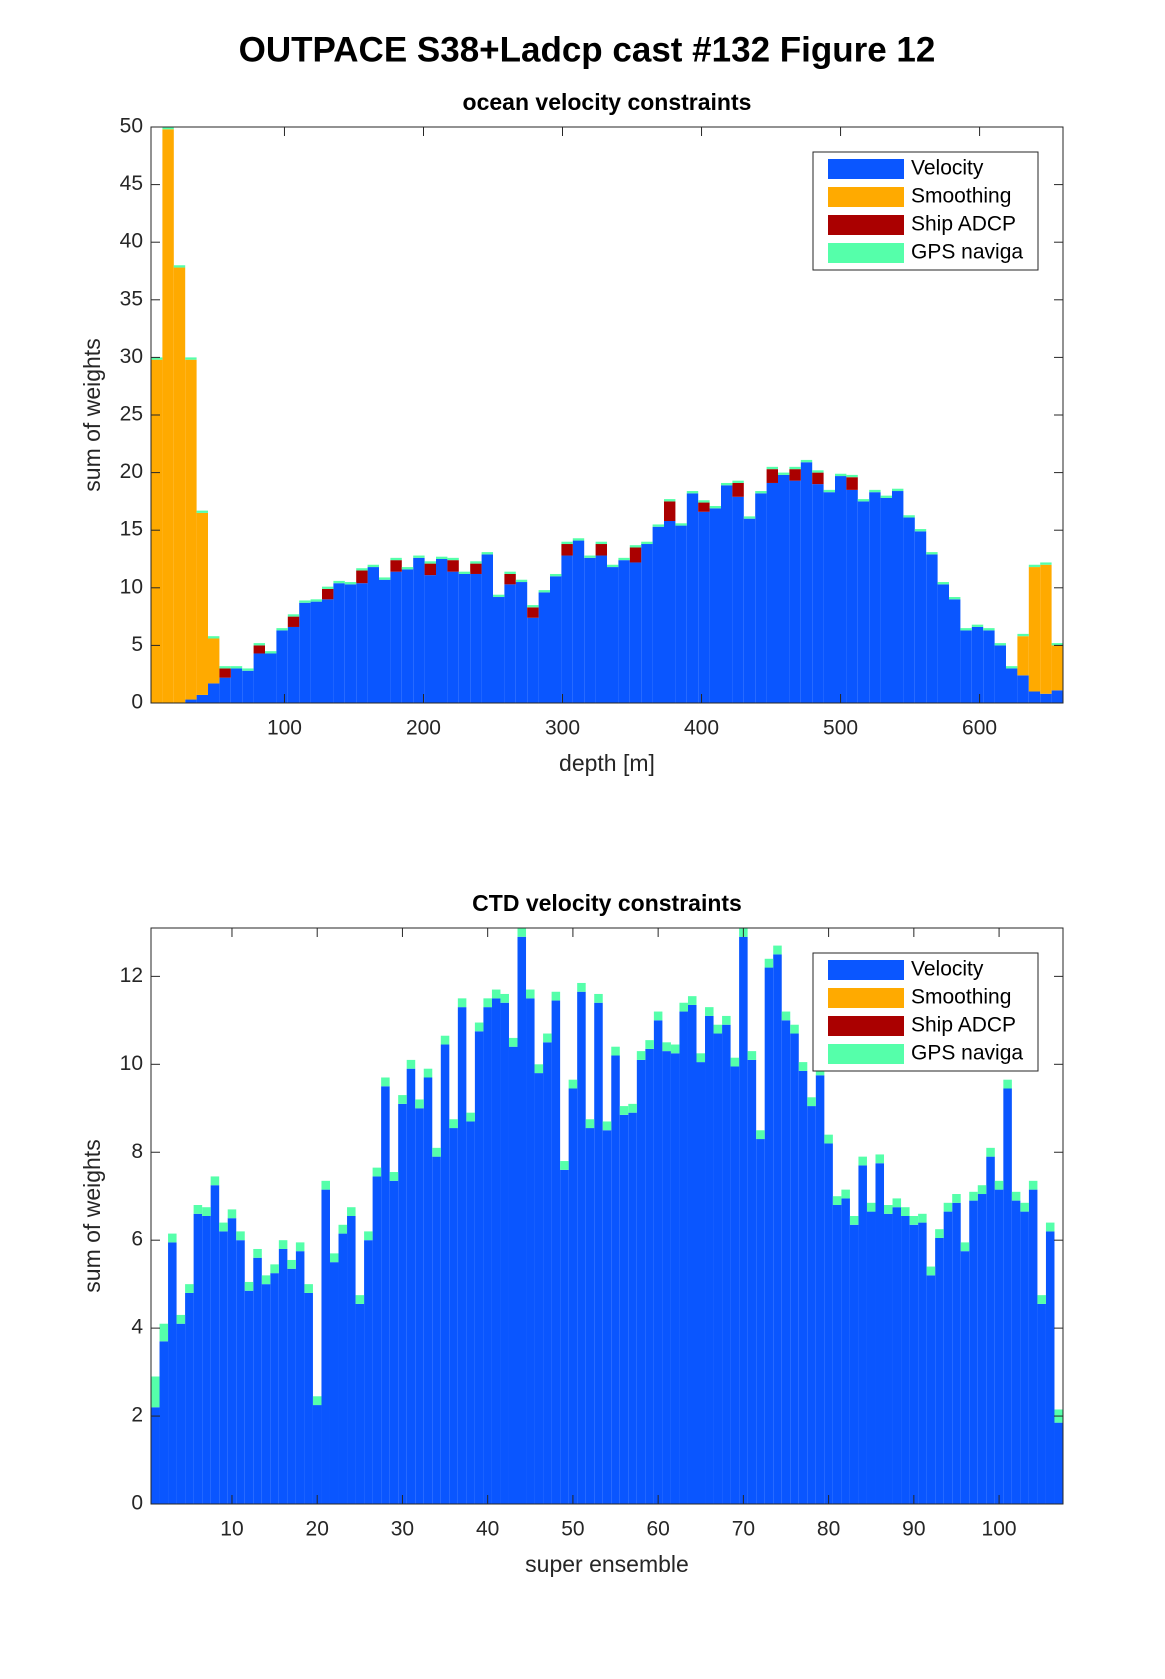 This screenshot has height=1679, width=1165. Describe the element at coordinates (963, 1025) in the screenshot. I see `legend-label: Ship ADCP` at that location.